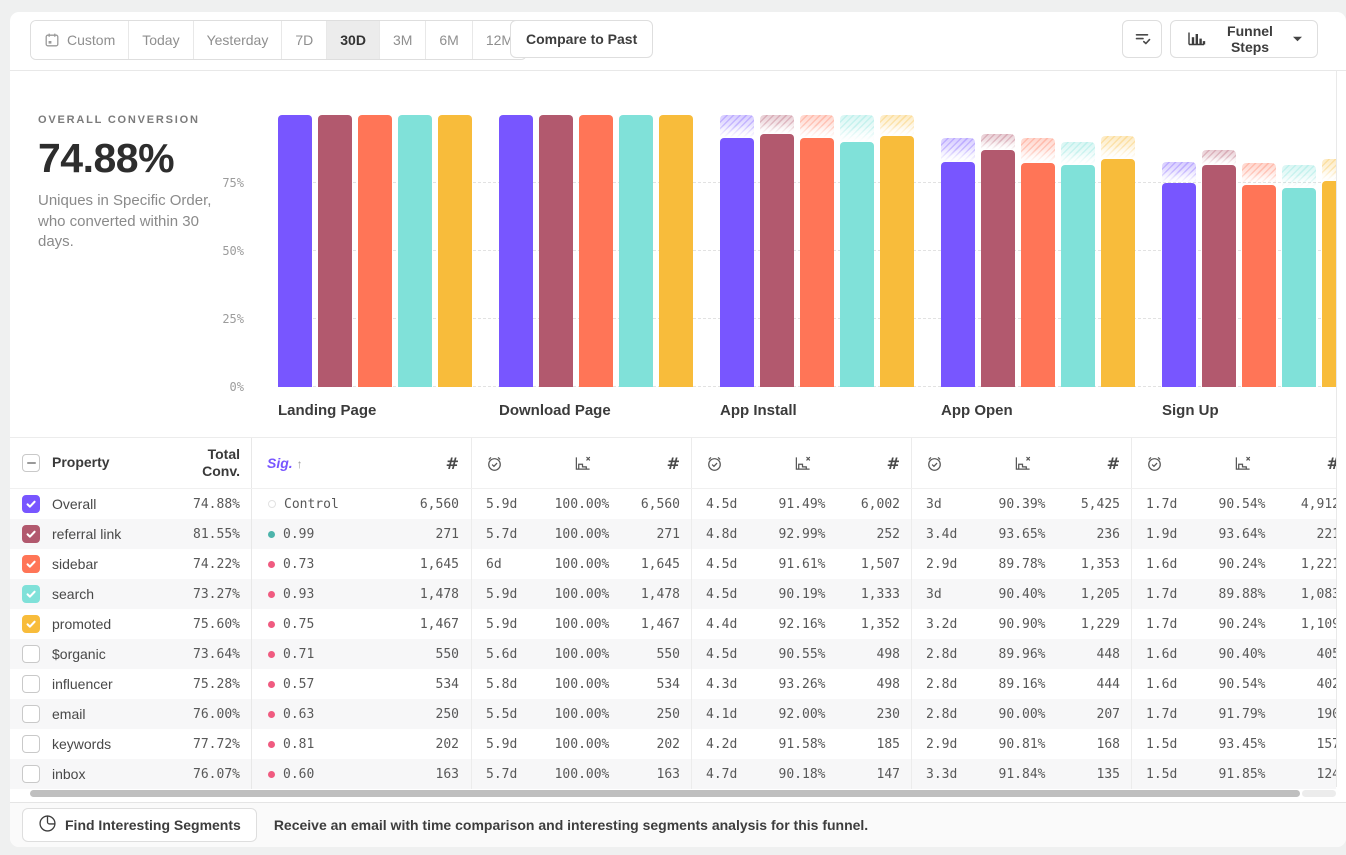  I want to click on property-name: influencer, so click(82, 684).